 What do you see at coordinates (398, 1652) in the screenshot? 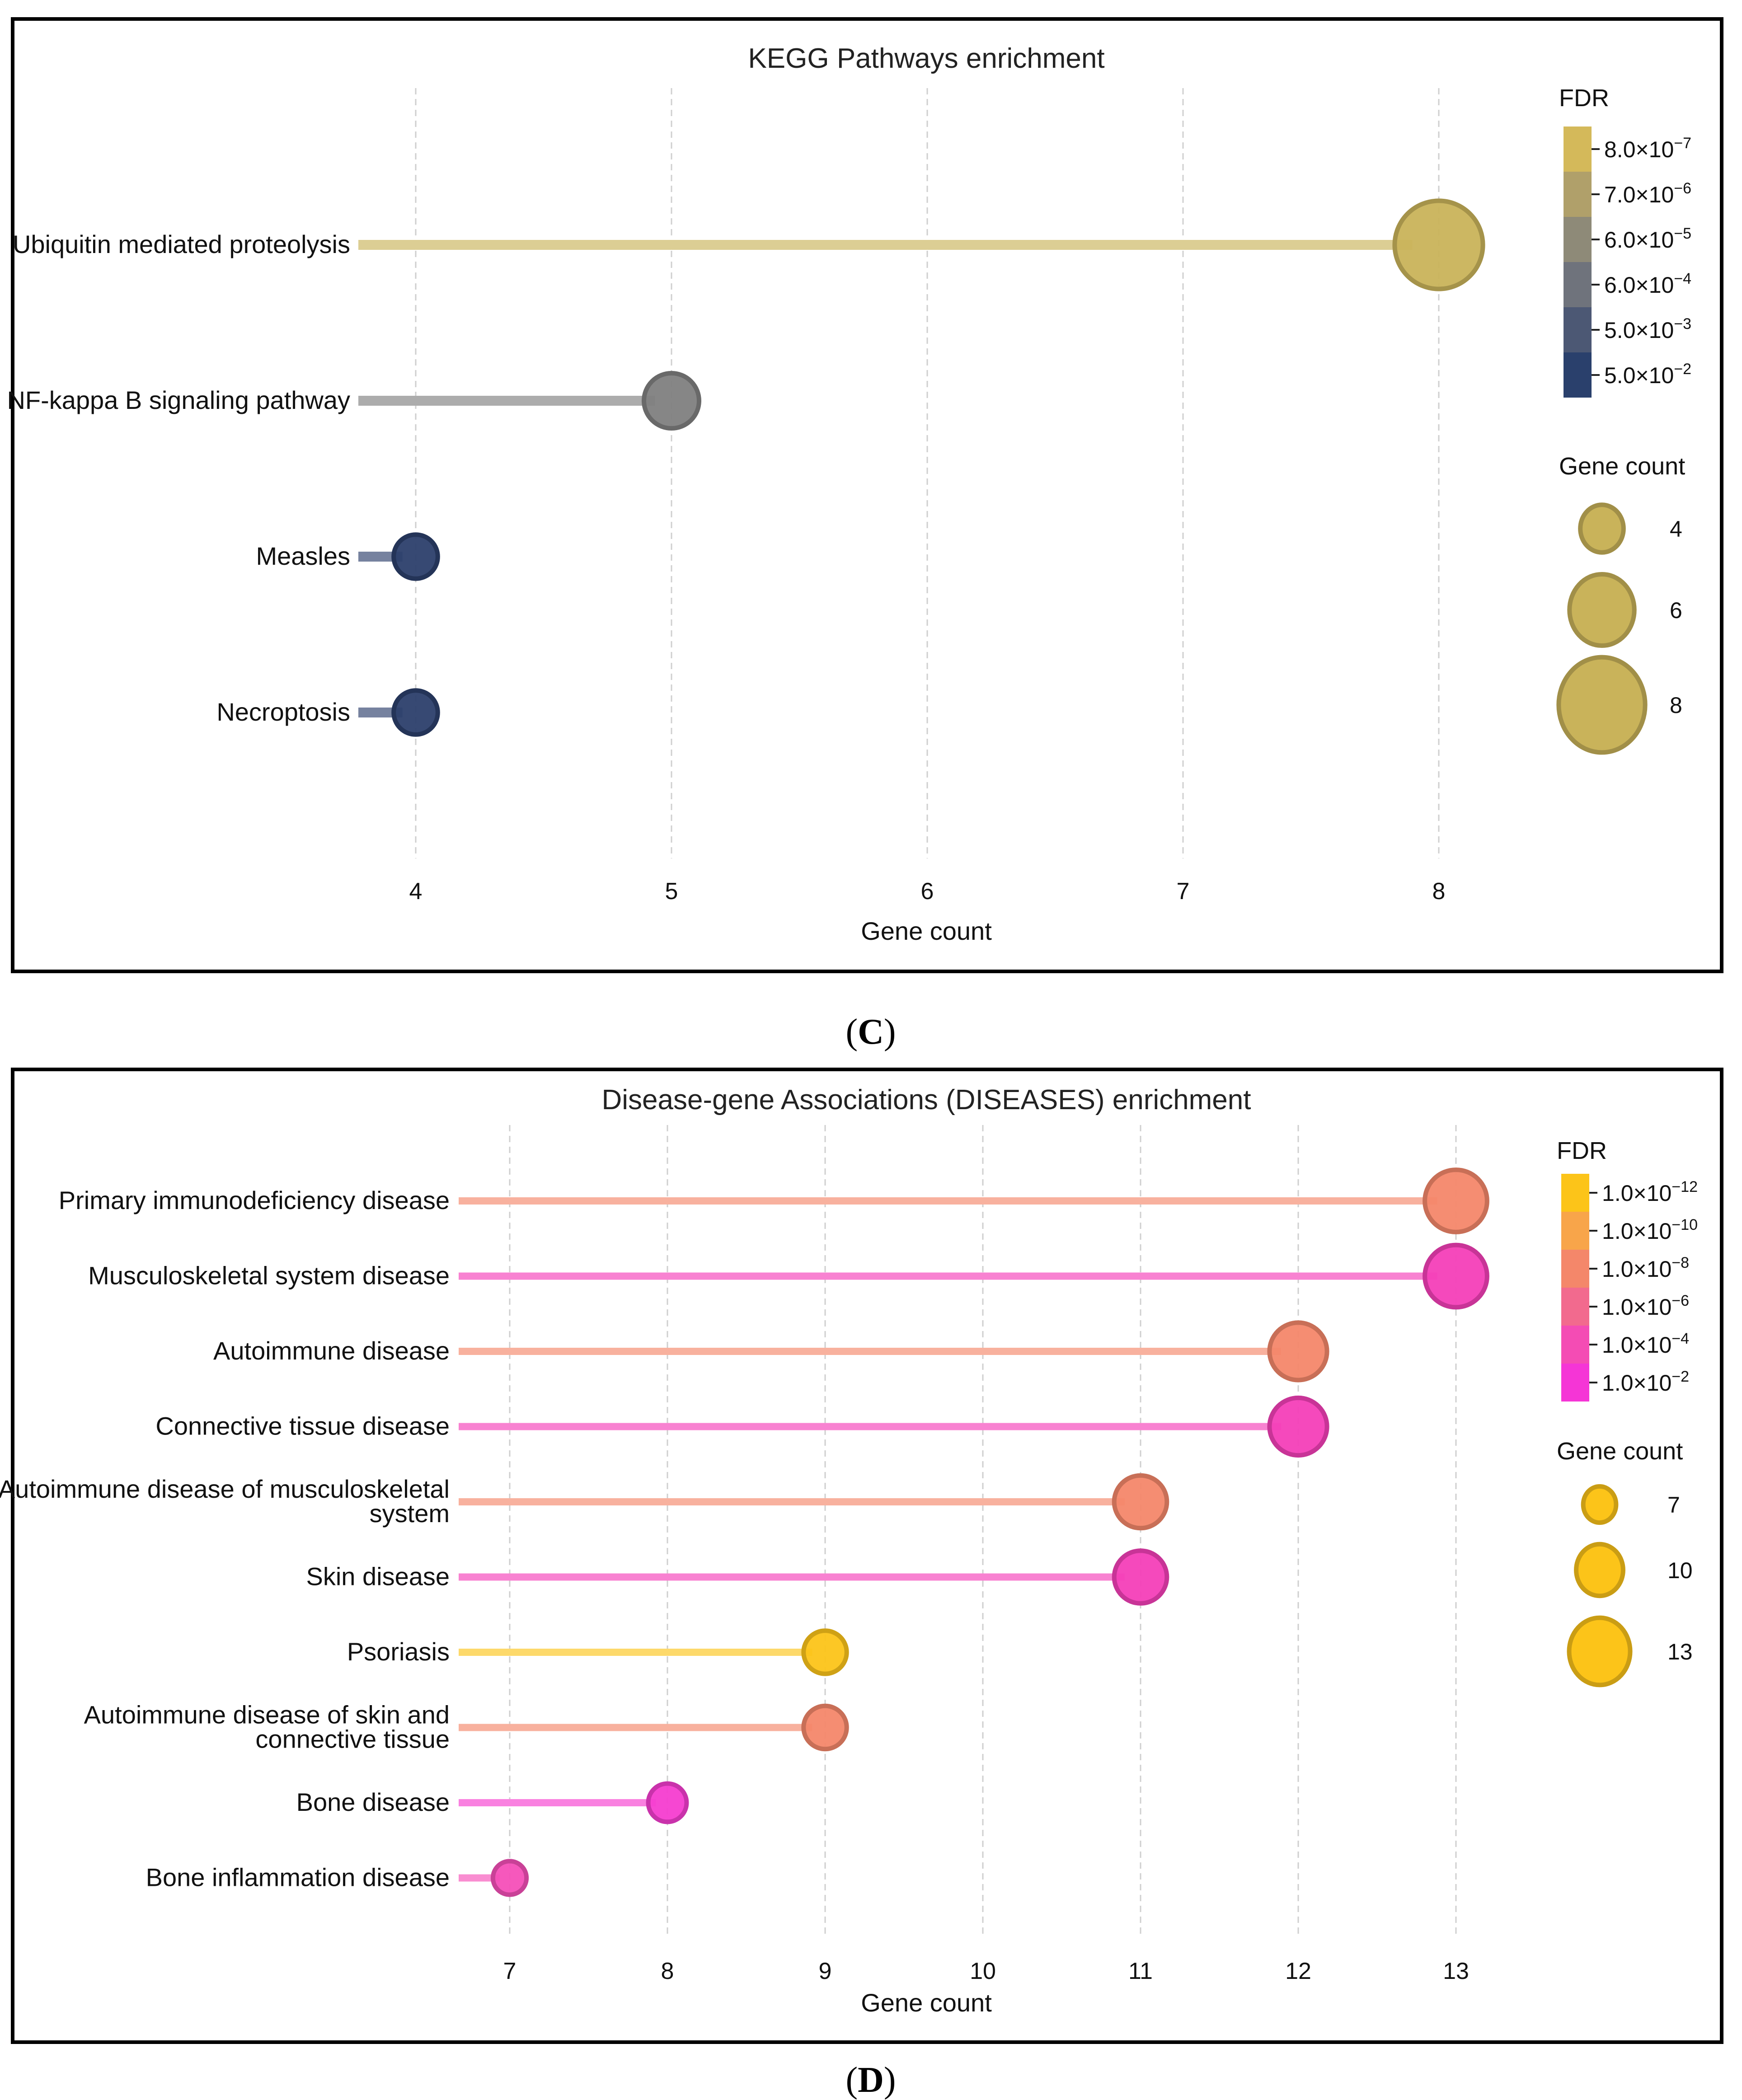
I see `y-label-6: Psoriasis` at bounding box center [398, 1652].